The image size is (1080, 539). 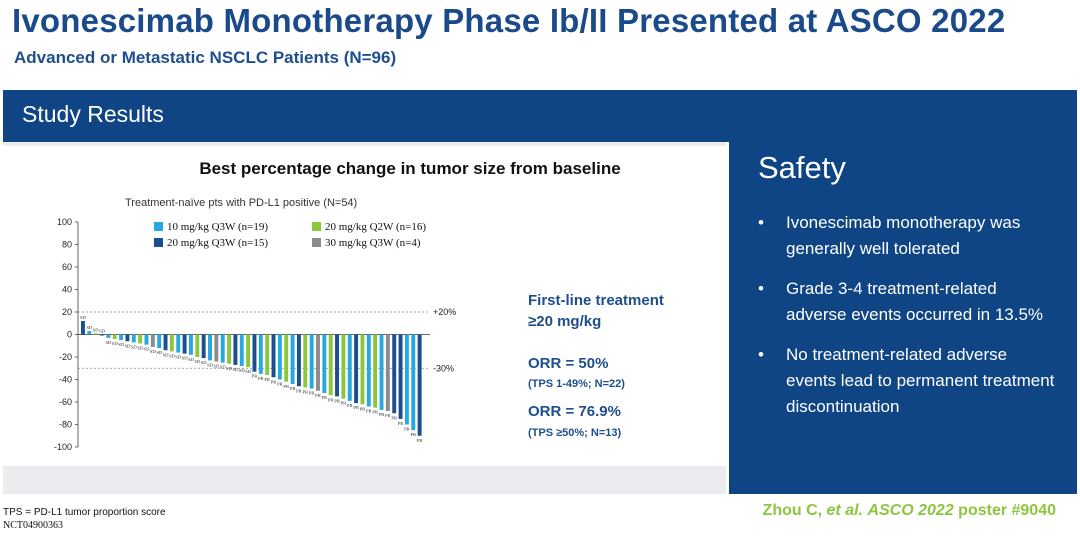 I want to click on orr-tps-50: ORR = 76.9%, so click(x=574, y=411).